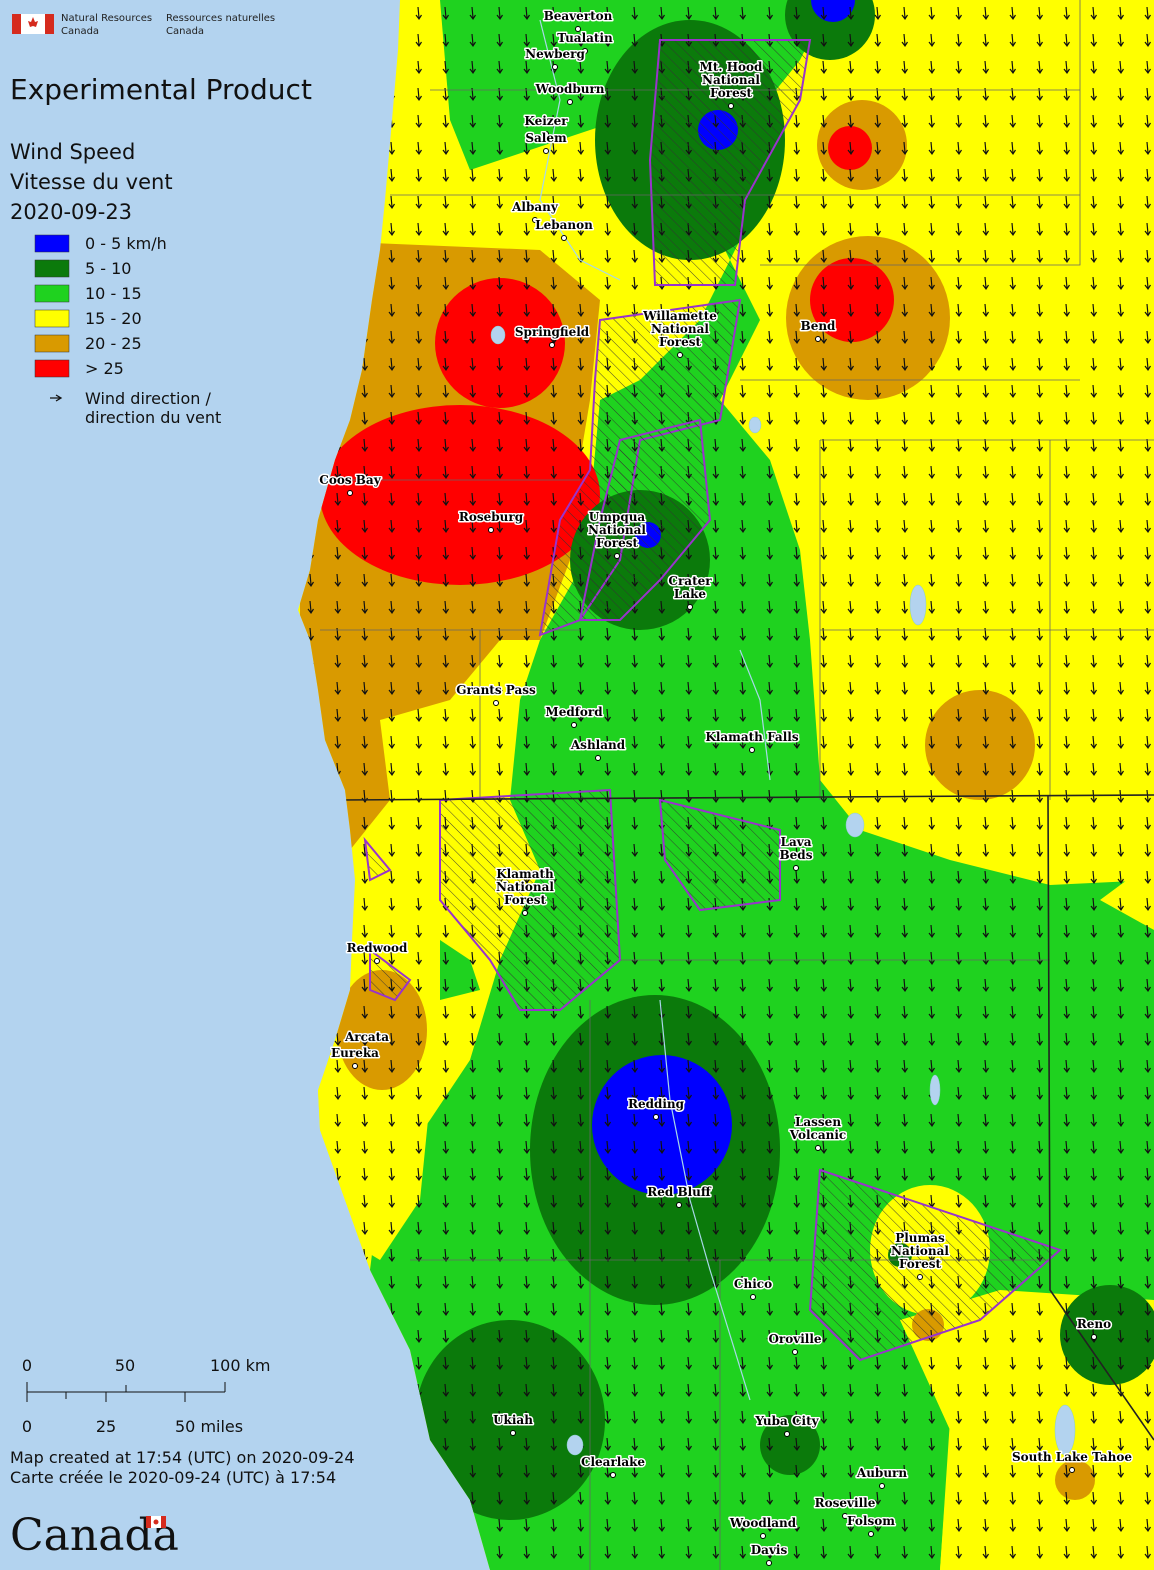 The height and width of the screenshot is (1570, 1154). What do you see at coordinates (920, 1238) in the screenshot?
I see `place-label: Plumas` at bounding box center [920, 1238].